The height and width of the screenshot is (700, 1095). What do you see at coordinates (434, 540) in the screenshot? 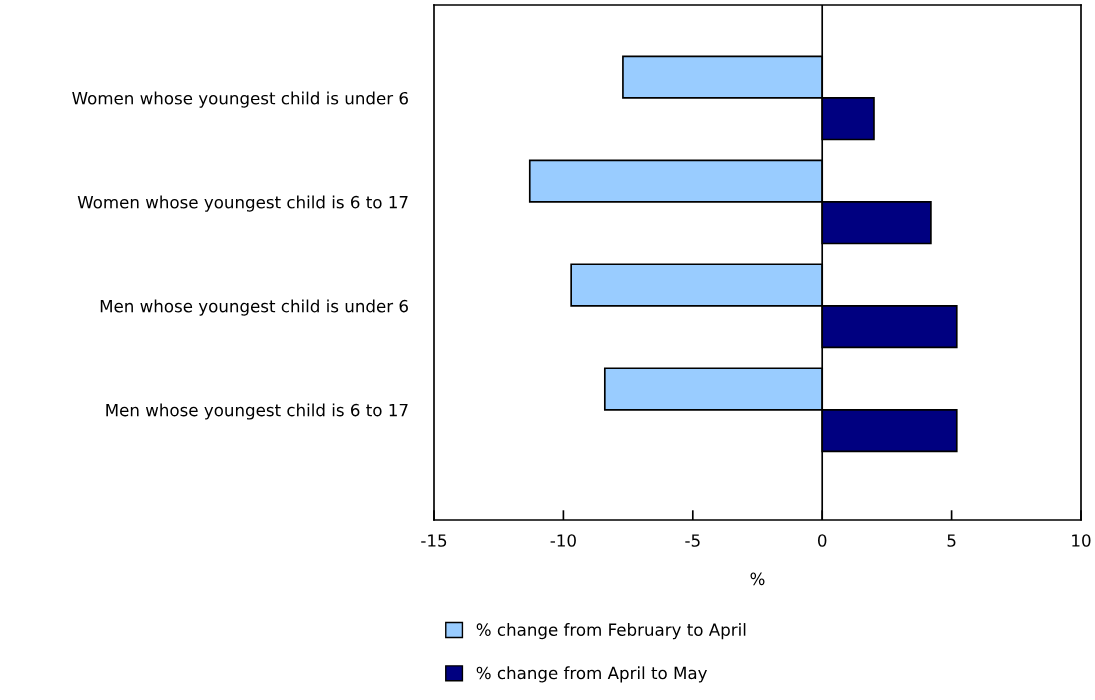
I see `x-tick-label: -15` at bounding box center [434, 540].